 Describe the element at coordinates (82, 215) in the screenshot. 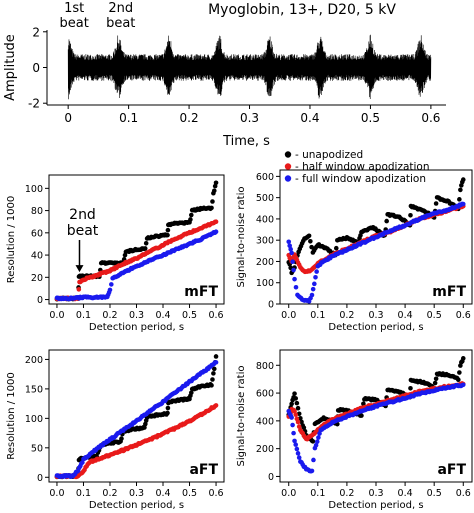

I see `beat-annotation: 2nd` at that location.